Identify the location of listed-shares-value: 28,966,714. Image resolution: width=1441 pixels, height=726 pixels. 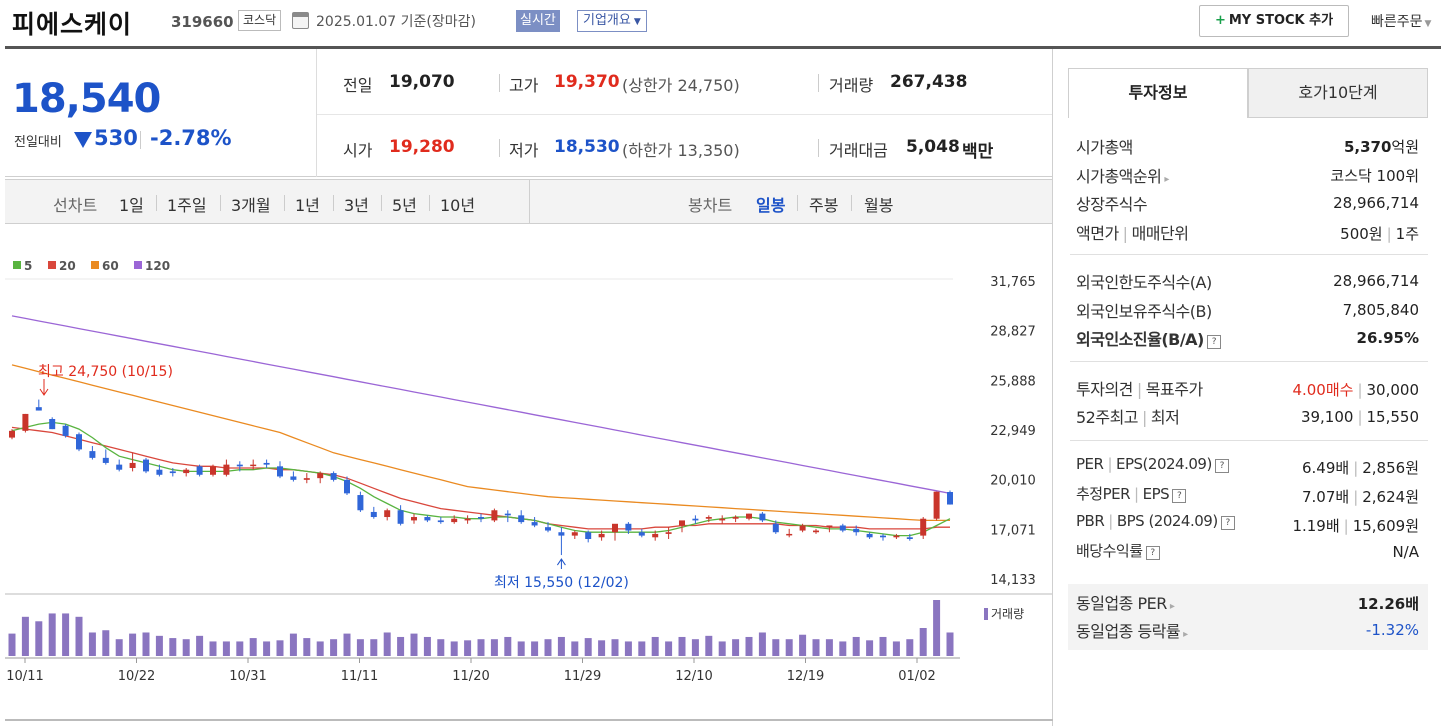
(1376, 203).